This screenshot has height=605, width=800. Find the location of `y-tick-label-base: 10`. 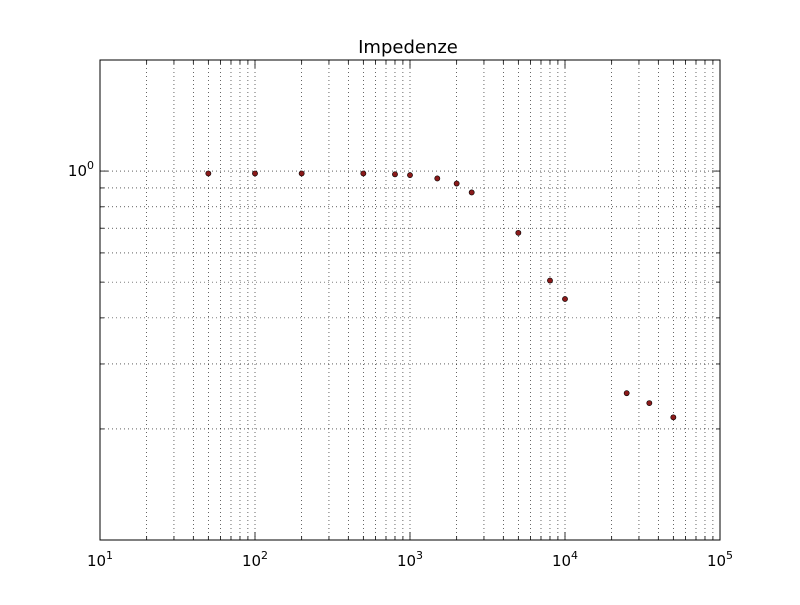

y-tick-label-base: 10 is located at coordinates (77, 171).